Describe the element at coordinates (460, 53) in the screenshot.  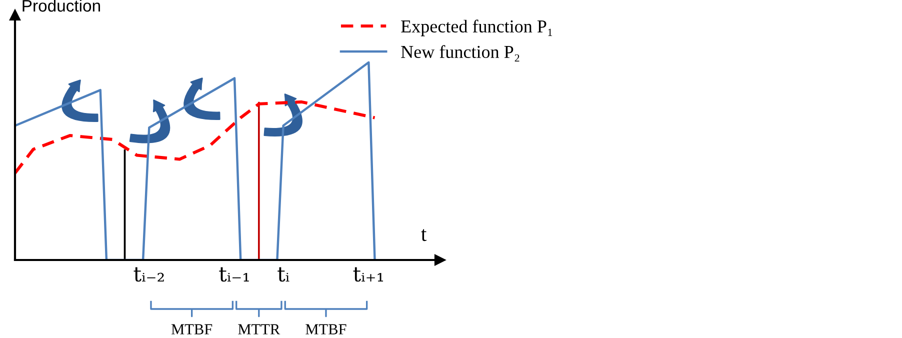
I see `legend-label: New function P₂` at that location.